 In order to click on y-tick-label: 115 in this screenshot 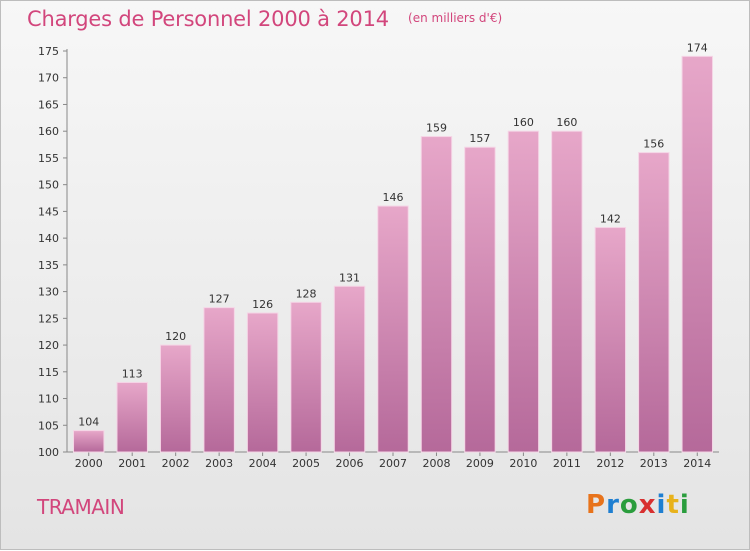, I will do `click(48, 372)`.